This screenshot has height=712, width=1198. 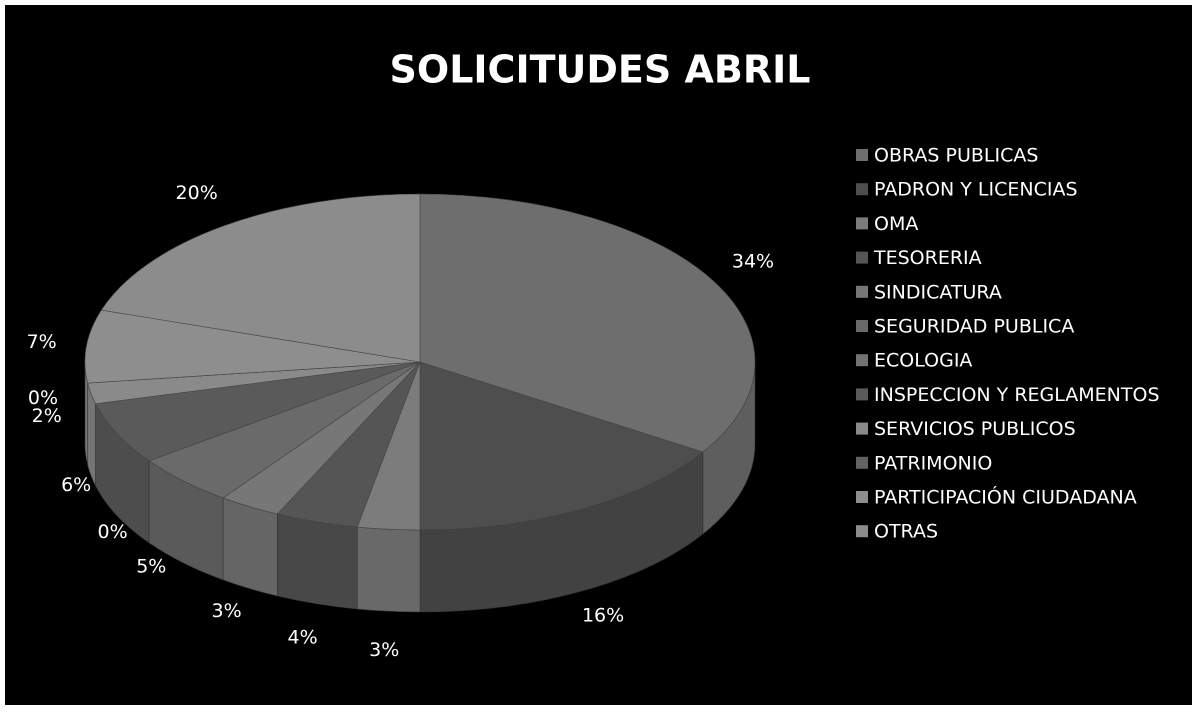 What do you see at coordinates (47, 416) in the screenshot?
I see `data-label: 2%` at bounding box center [47, 416].